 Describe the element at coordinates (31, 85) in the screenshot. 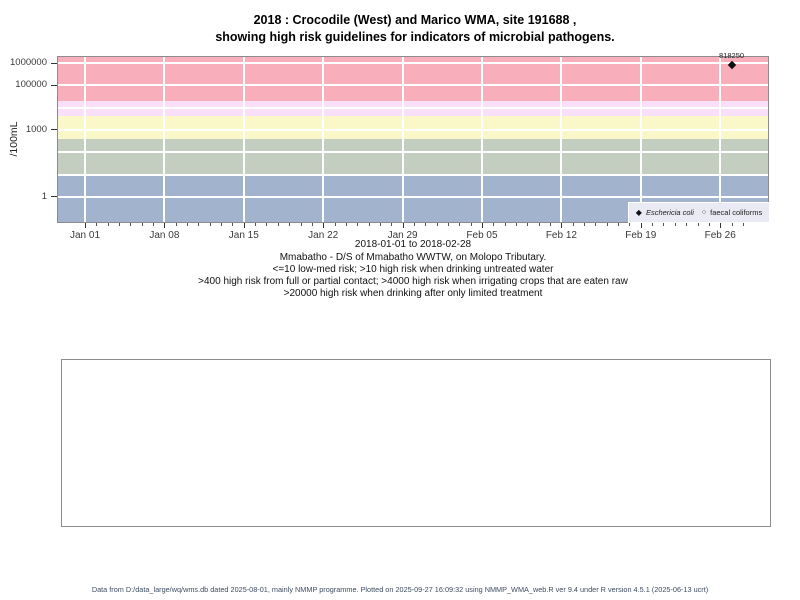

I see `y-tick-label: 100000` at that location.